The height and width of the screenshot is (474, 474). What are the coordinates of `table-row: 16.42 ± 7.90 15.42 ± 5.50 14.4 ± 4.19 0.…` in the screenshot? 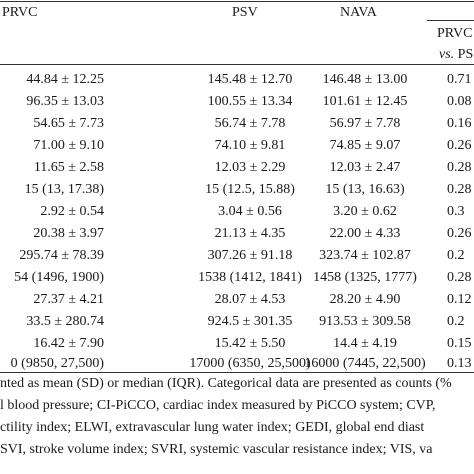 It's located at (237, 346).